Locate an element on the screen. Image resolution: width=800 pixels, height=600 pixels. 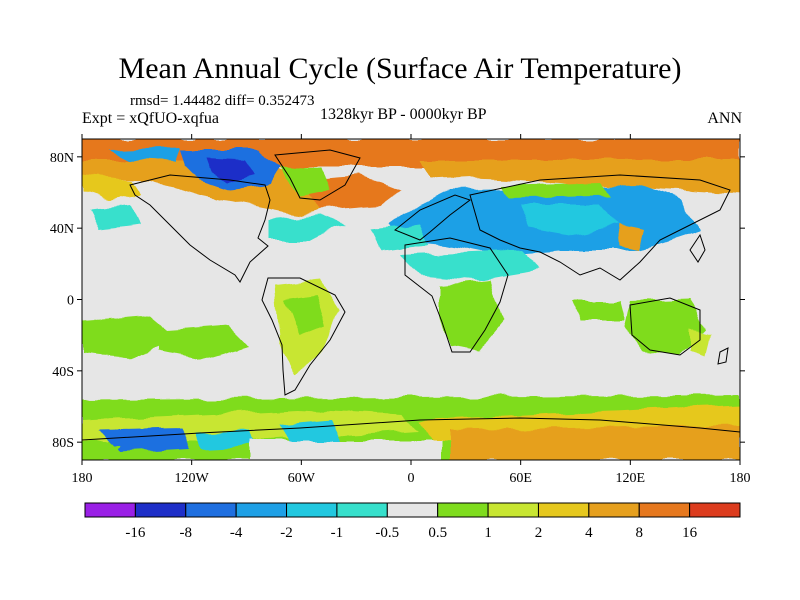
lon-label: 0 is located at coordinates (411, 478).